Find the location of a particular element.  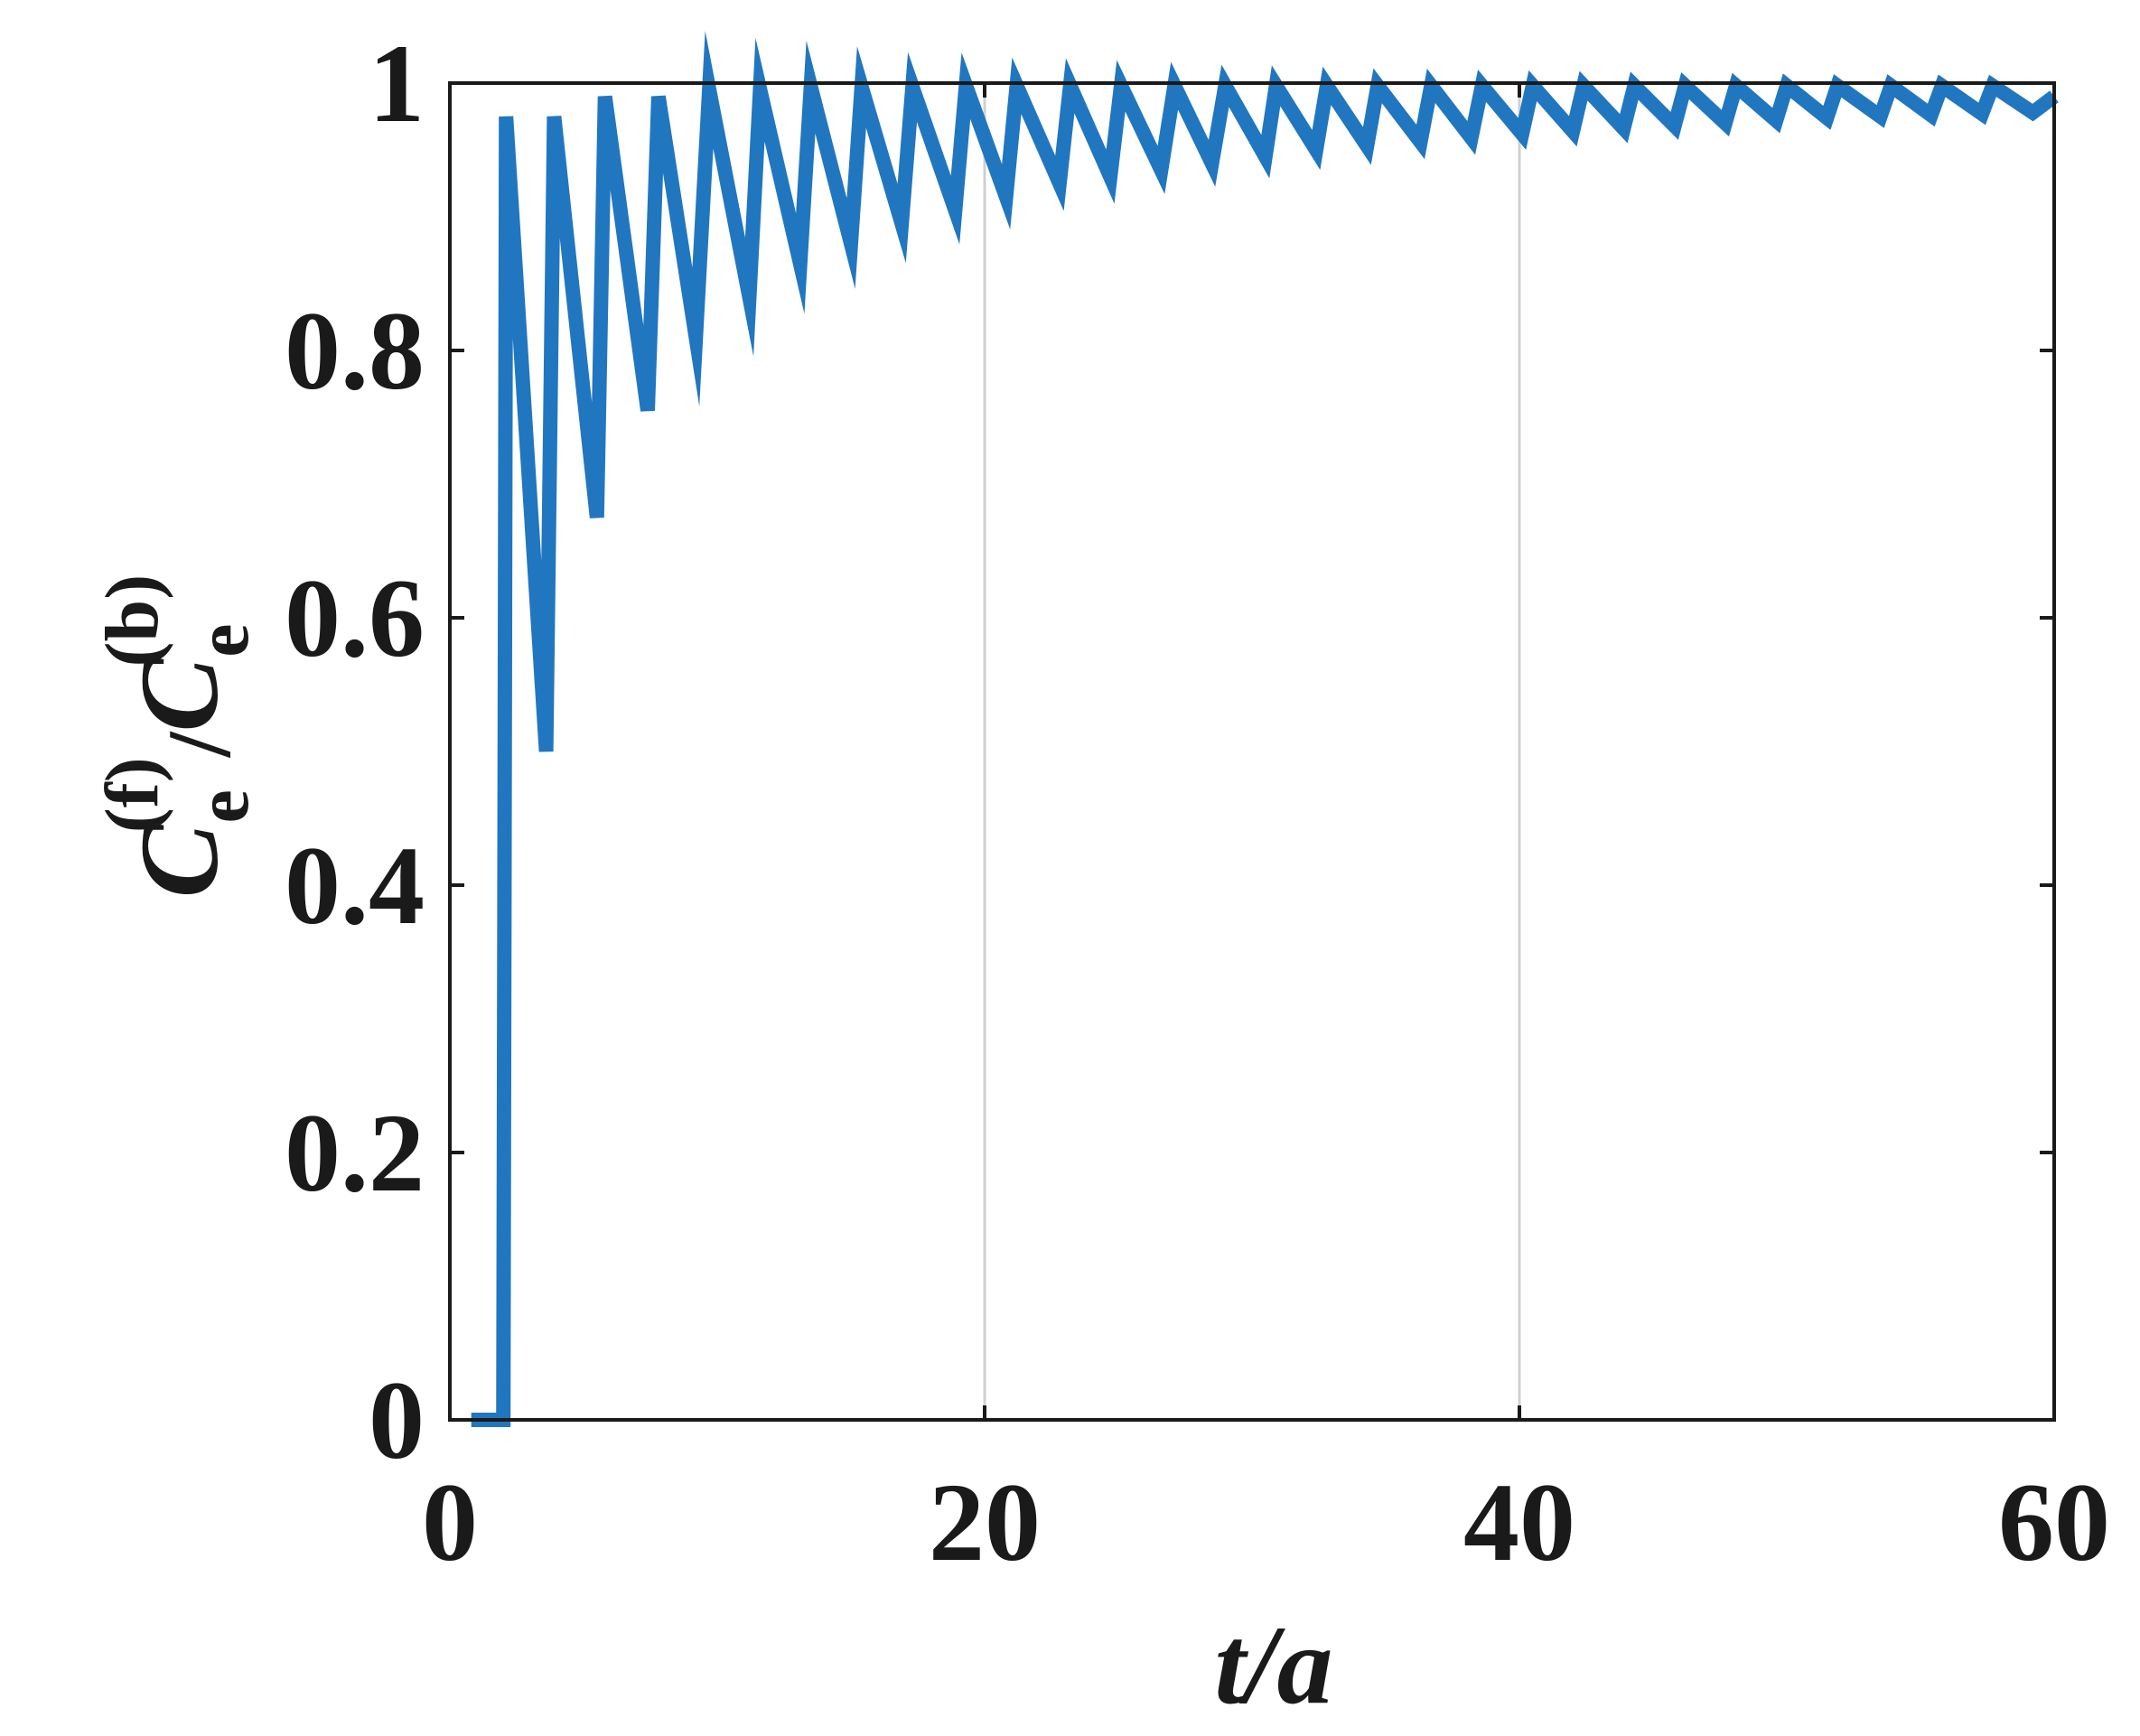

x-tick-label-2: 40 is located at coordinates (1519, 1522).